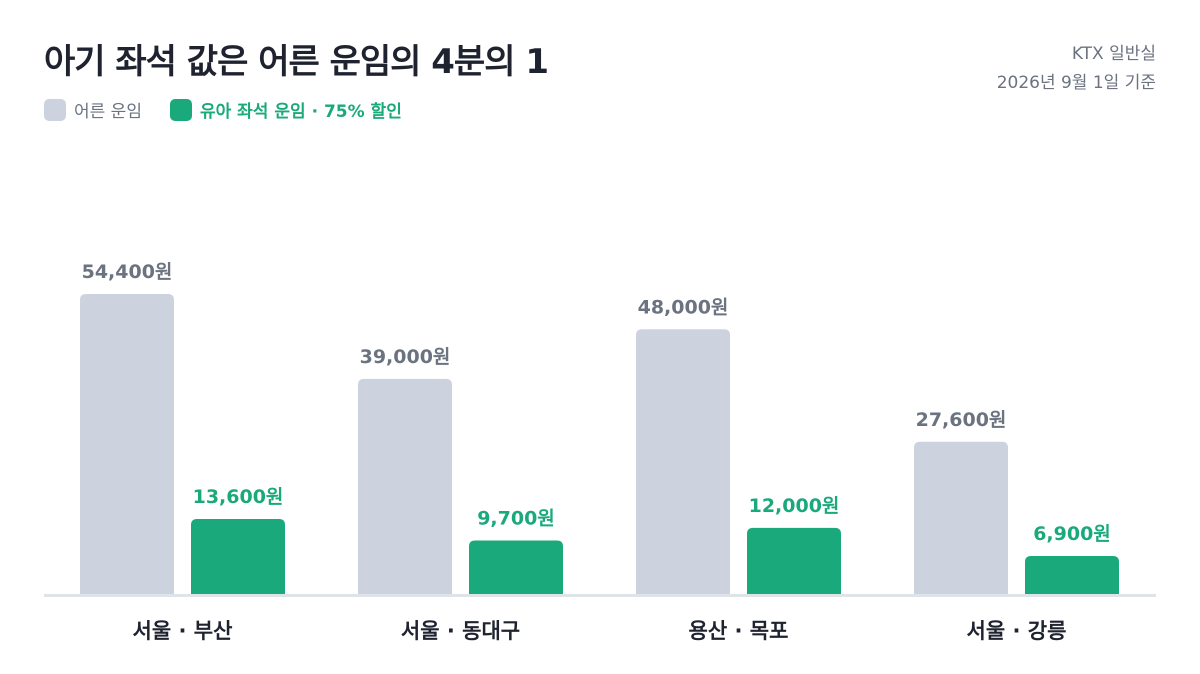 This screenshot has height=674, width=1200. I want to click on data-label-adult-3: 48,000원, so click(683, 307).